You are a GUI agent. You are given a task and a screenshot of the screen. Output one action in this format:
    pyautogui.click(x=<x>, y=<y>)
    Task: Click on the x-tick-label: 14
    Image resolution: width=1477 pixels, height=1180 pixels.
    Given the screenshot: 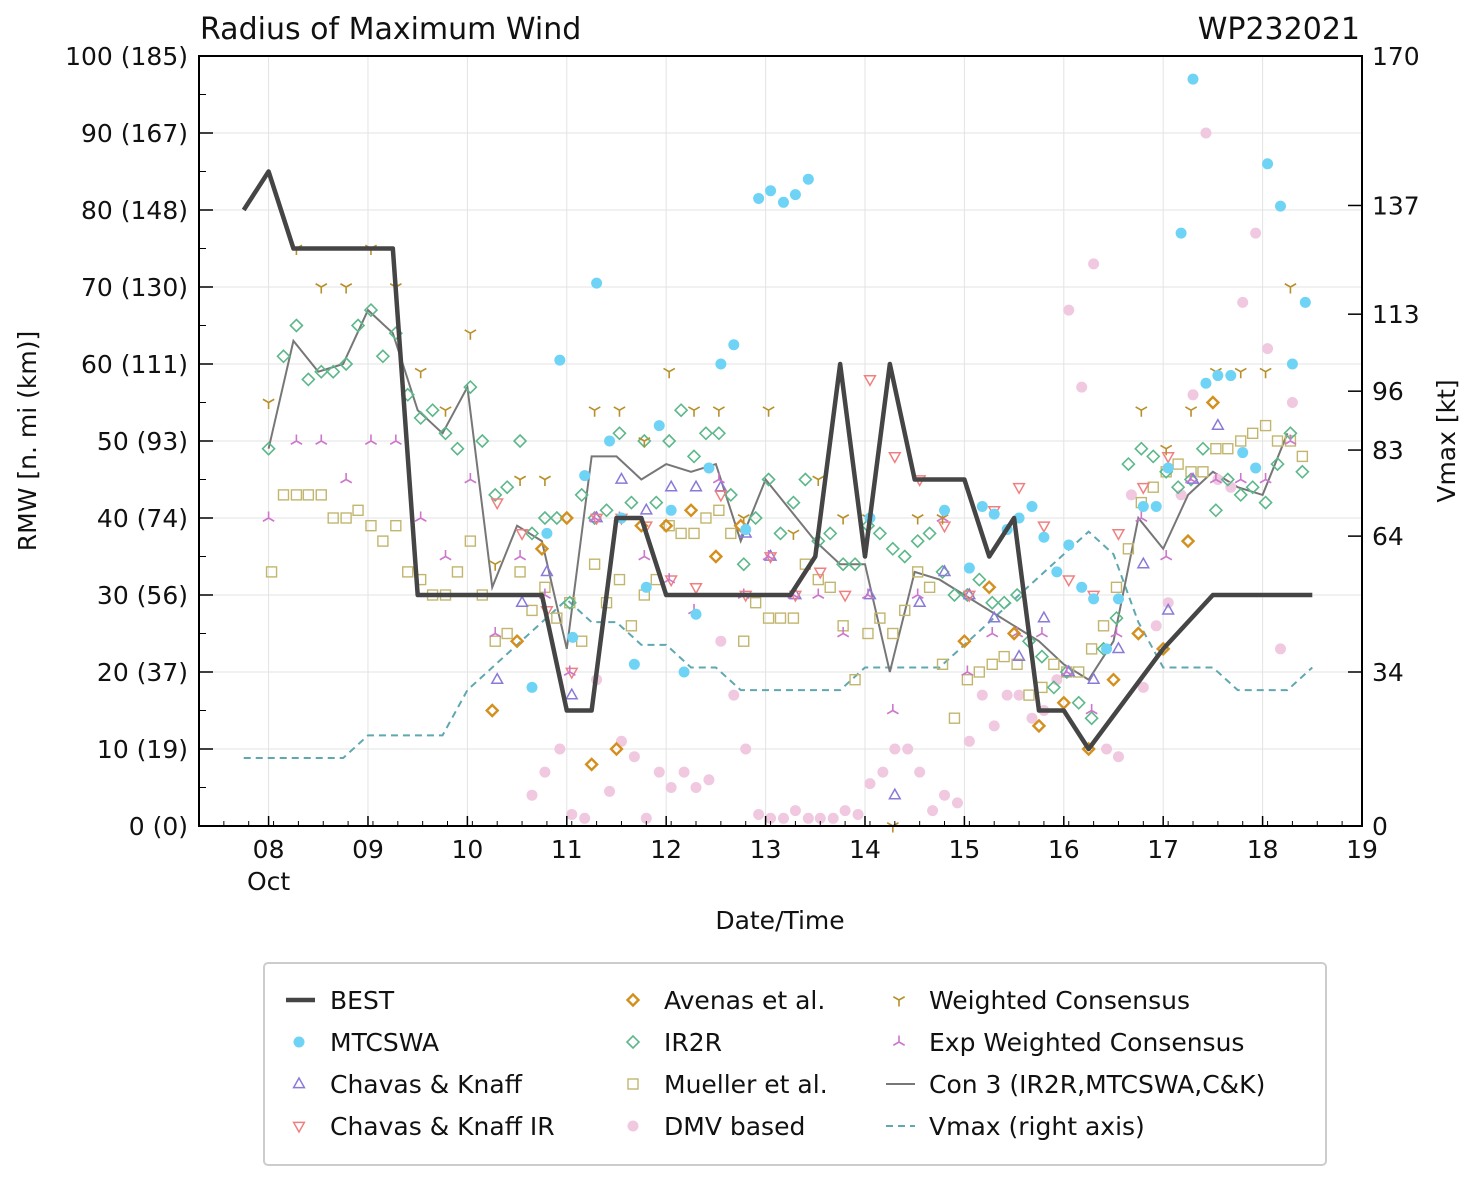 What is the action you would take?
    pyautogui.click(x=865, y=849)
    